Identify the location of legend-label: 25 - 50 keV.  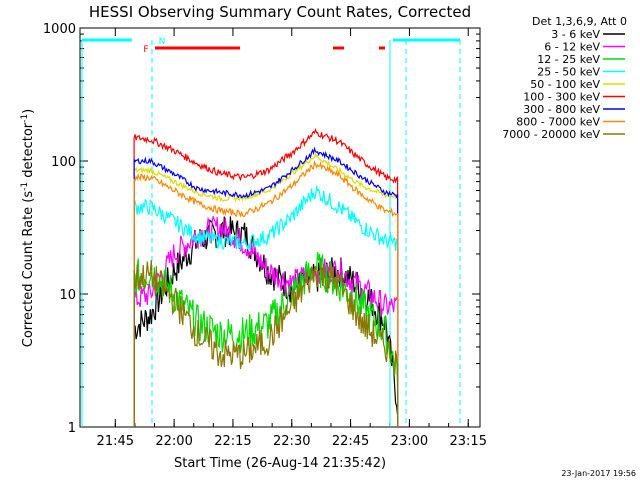
(568, 72).